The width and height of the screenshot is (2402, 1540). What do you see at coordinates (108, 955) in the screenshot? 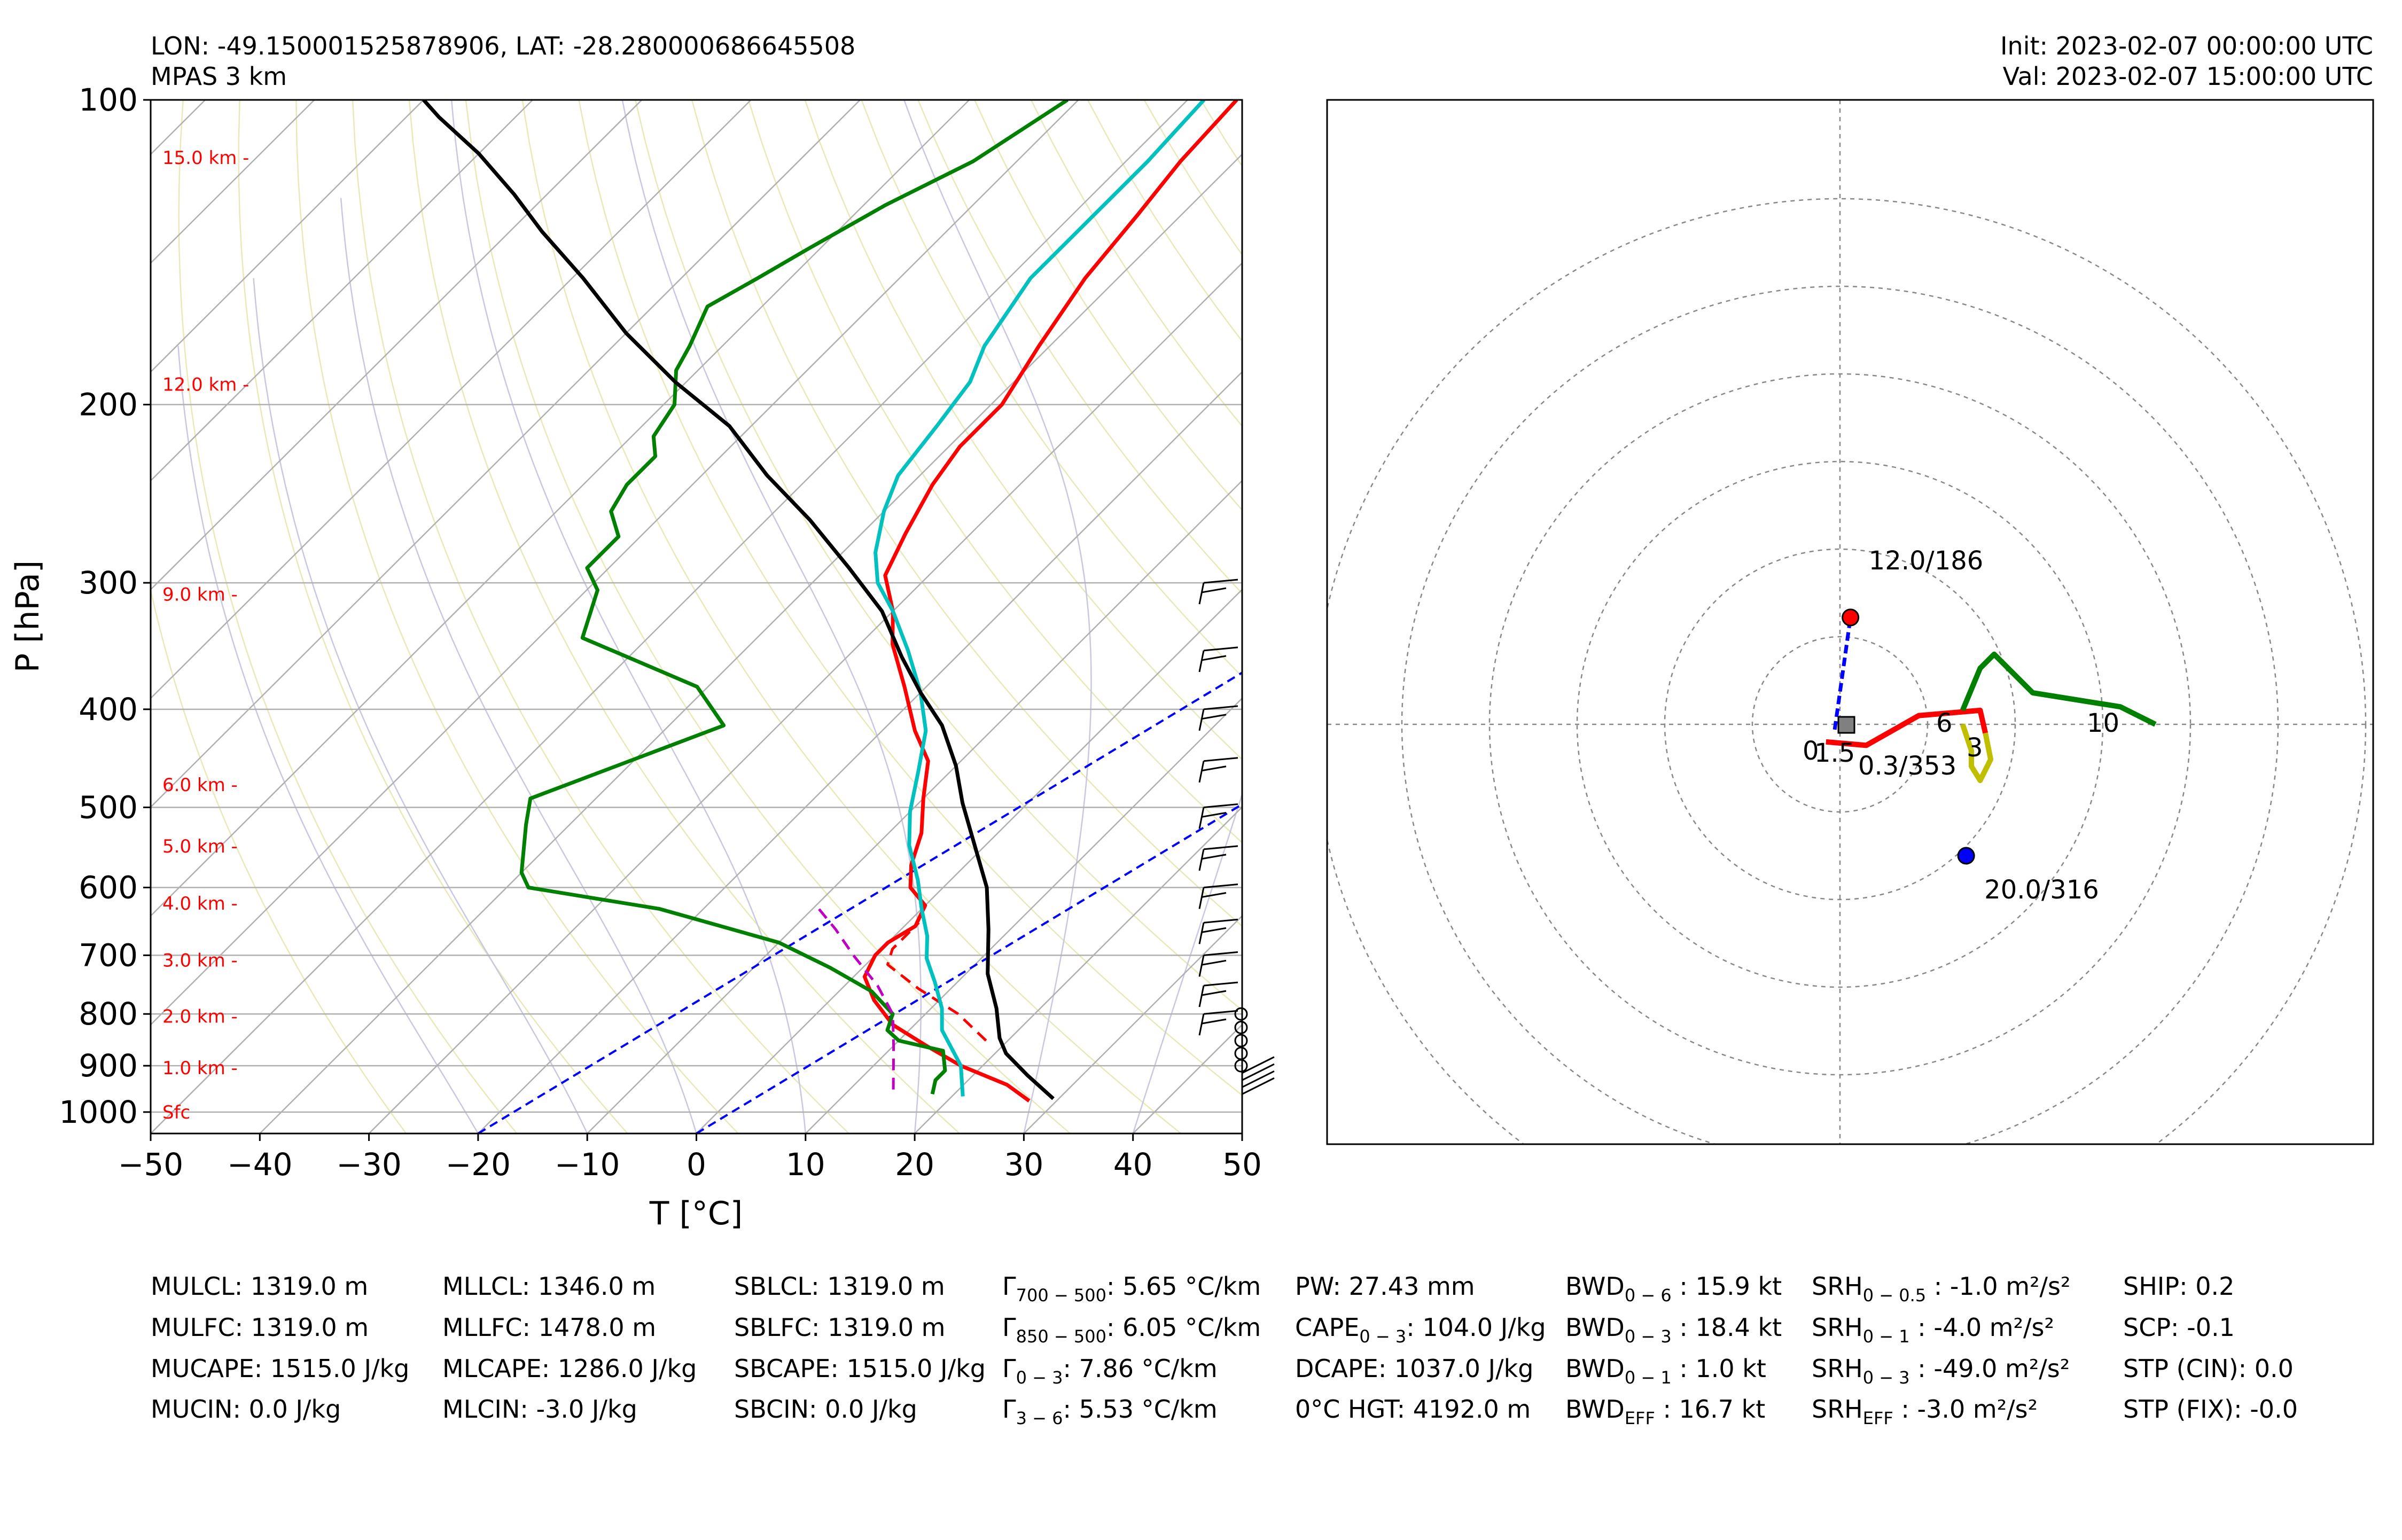
I see `y-tick-label: 700` at bounding box center [108, 955].